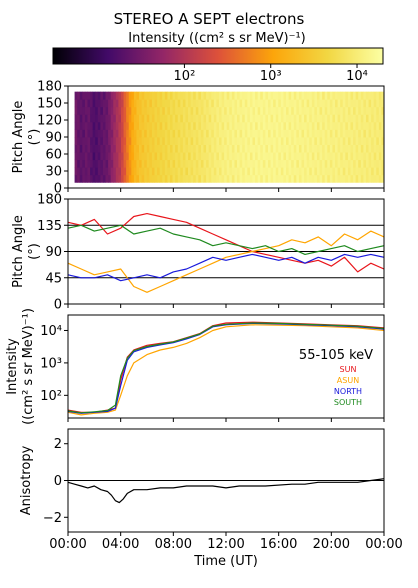  What do you see at coordinates (53, 138) in the screenshot?
I see `y-tick-label: 90` at bounding box center [53, 138].